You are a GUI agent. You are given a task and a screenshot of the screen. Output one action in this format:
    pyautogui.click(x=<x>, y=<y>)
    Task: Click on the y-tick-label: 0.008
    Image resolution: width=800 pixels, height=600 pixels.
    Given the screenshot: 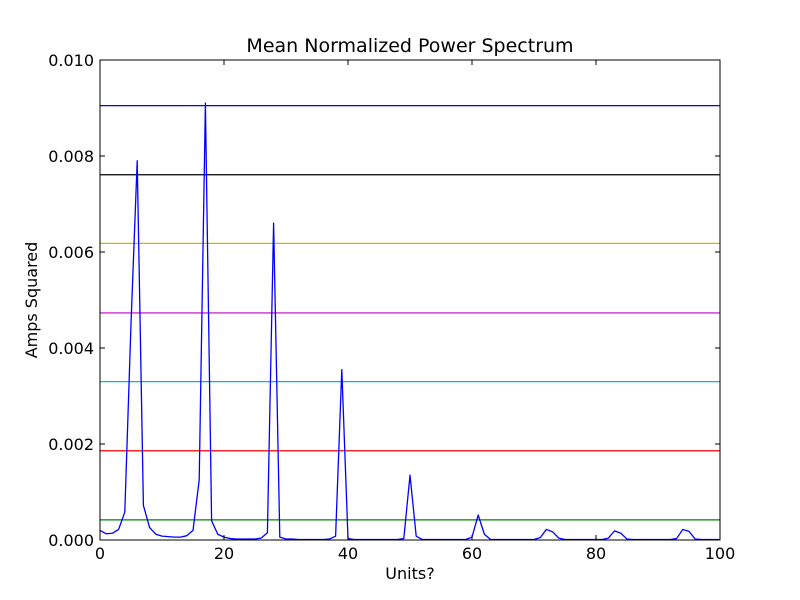 What is the action you would take?
    pyautogui.click(x=71, y=156)
    